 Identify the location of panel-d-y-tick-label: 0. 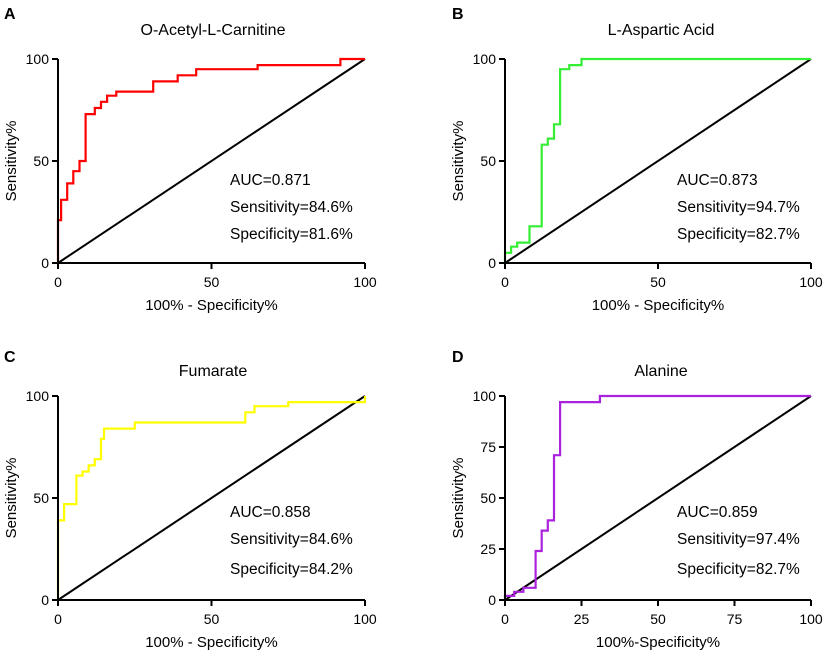
(492, 600).